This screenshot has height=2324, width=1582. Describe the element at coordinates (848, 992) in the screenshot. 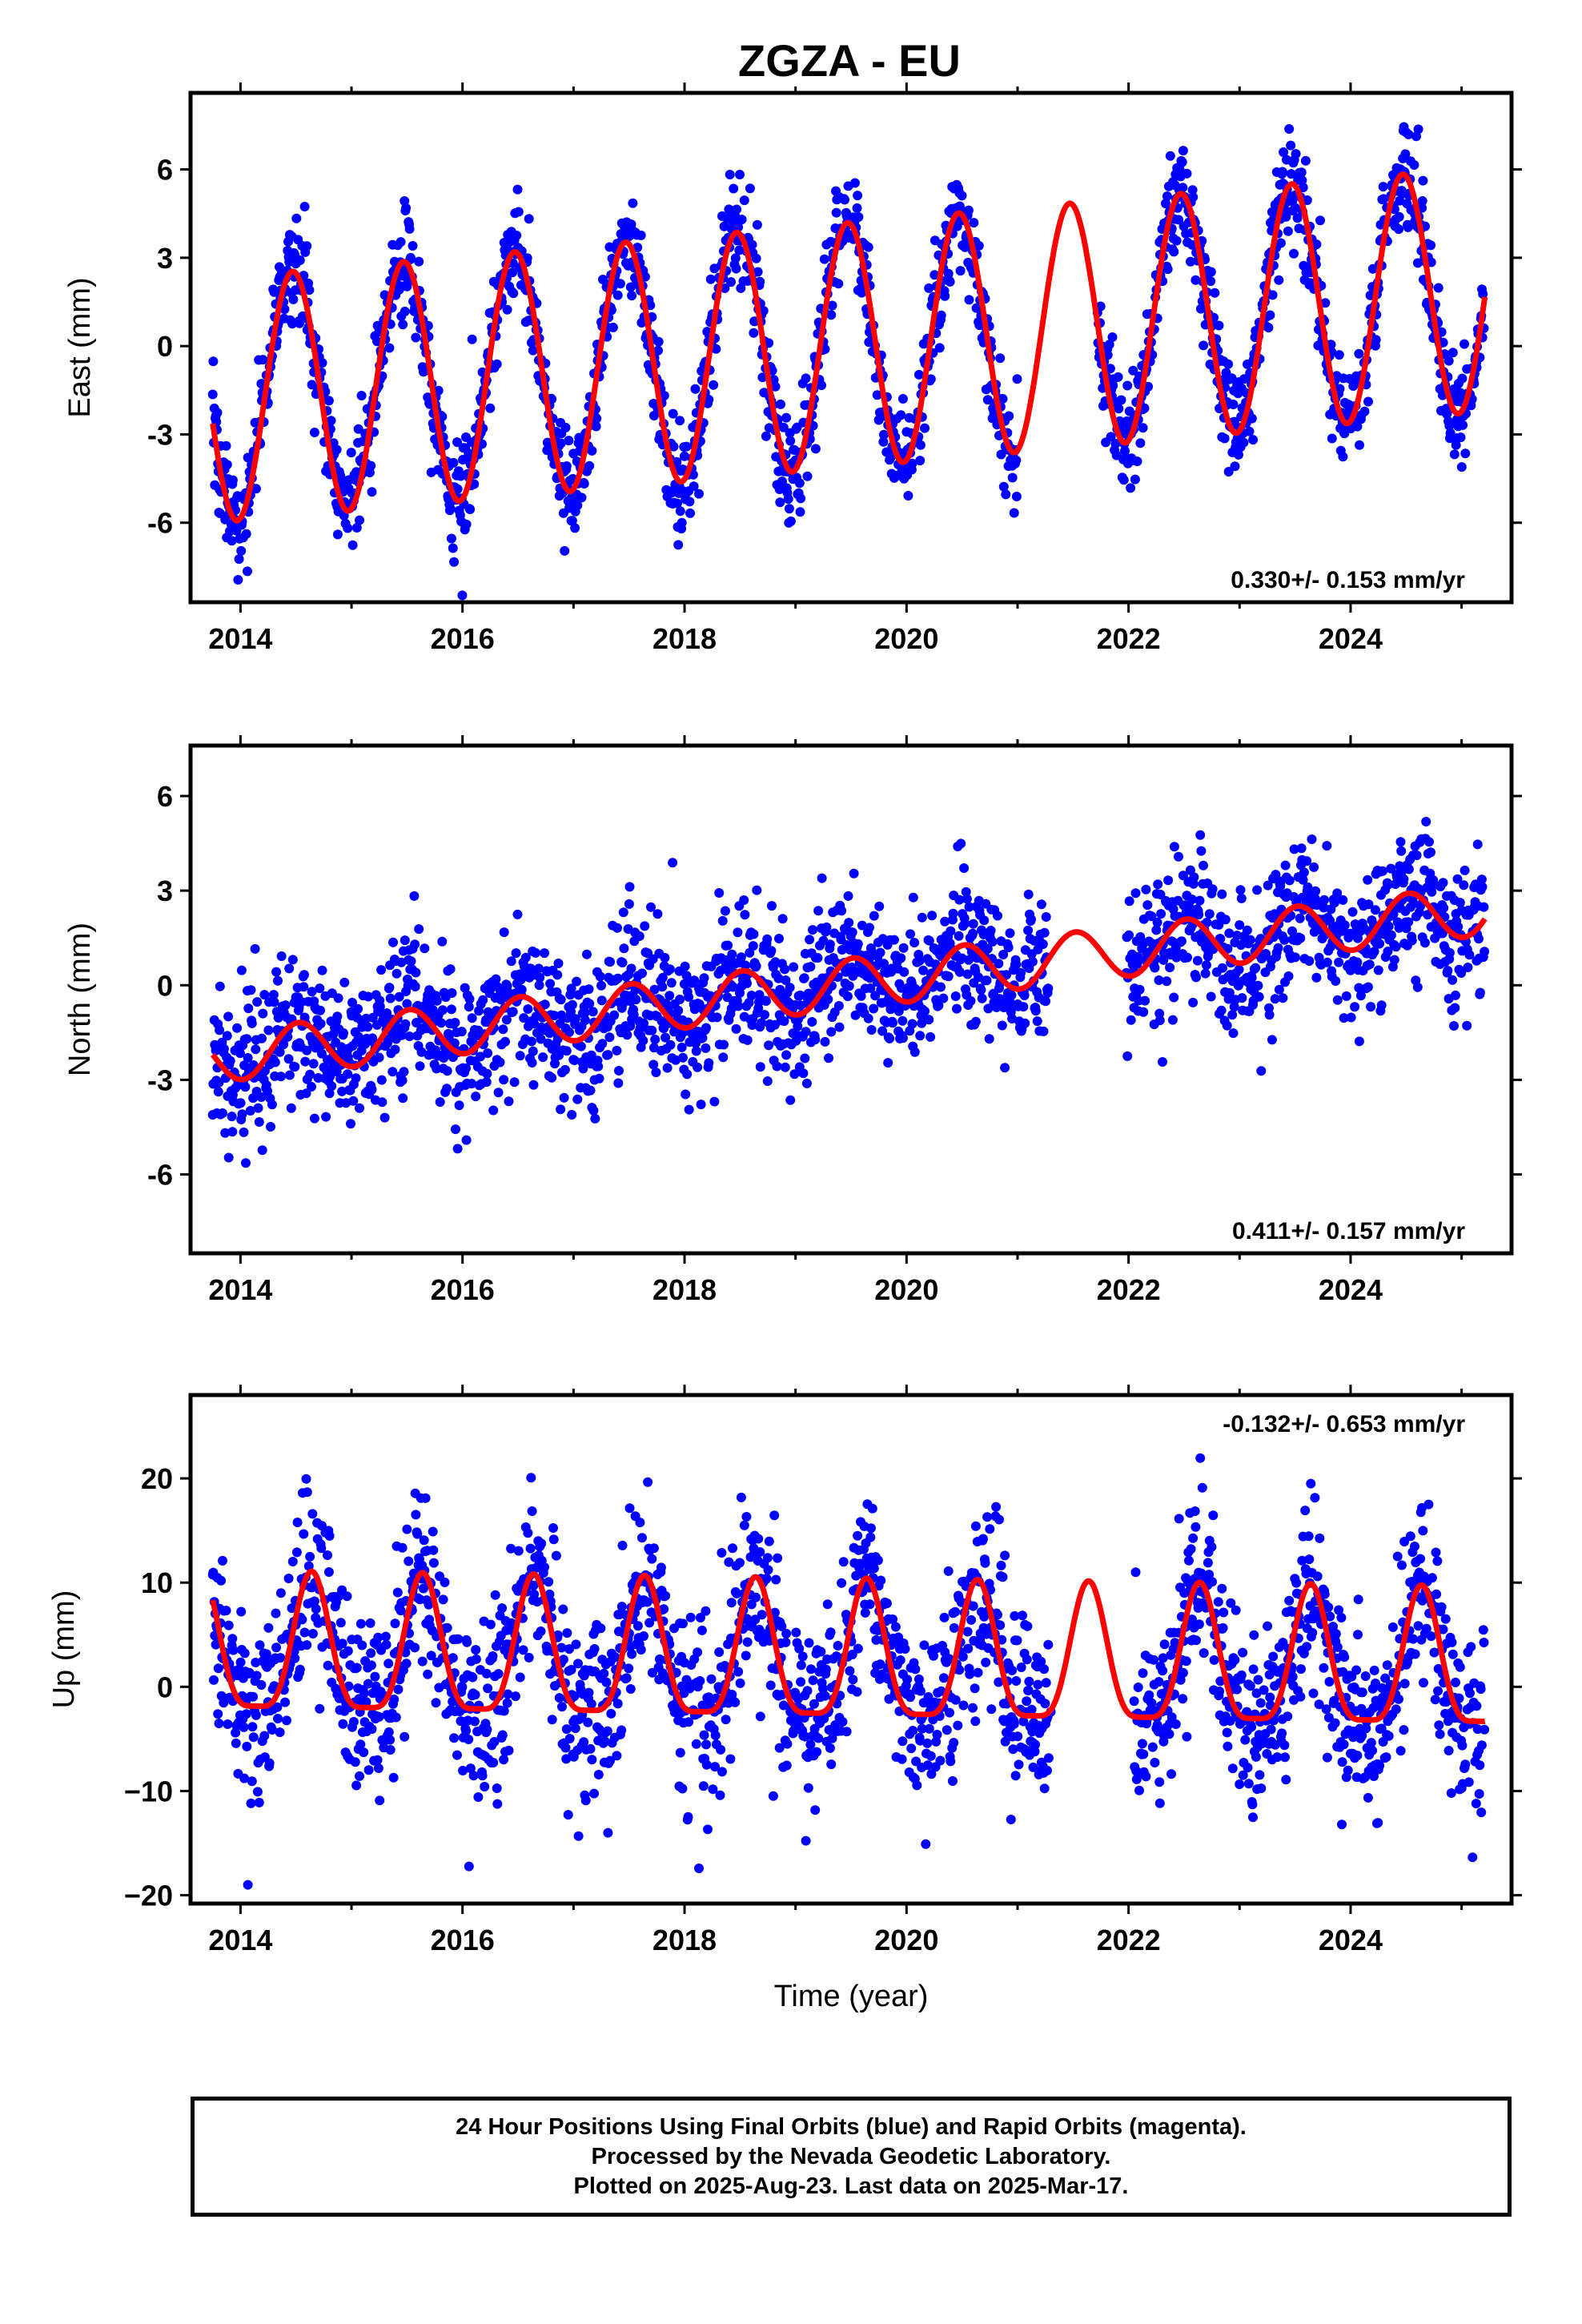

I see `north-plot-area` at that location.